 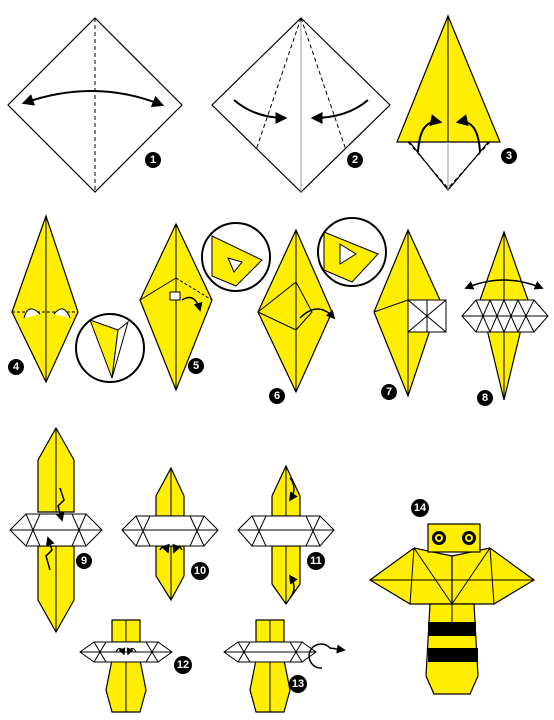 I want to click on step-4-badge: 4, so click(x=16, y=367).